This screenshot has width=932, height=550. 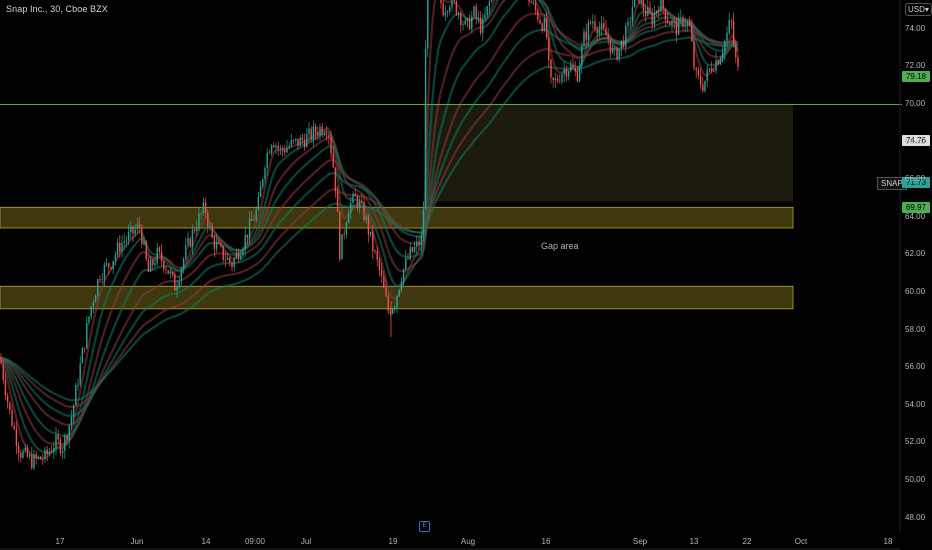 I want to click on price-tick-label: 62.00, so click(x=915, y=254).